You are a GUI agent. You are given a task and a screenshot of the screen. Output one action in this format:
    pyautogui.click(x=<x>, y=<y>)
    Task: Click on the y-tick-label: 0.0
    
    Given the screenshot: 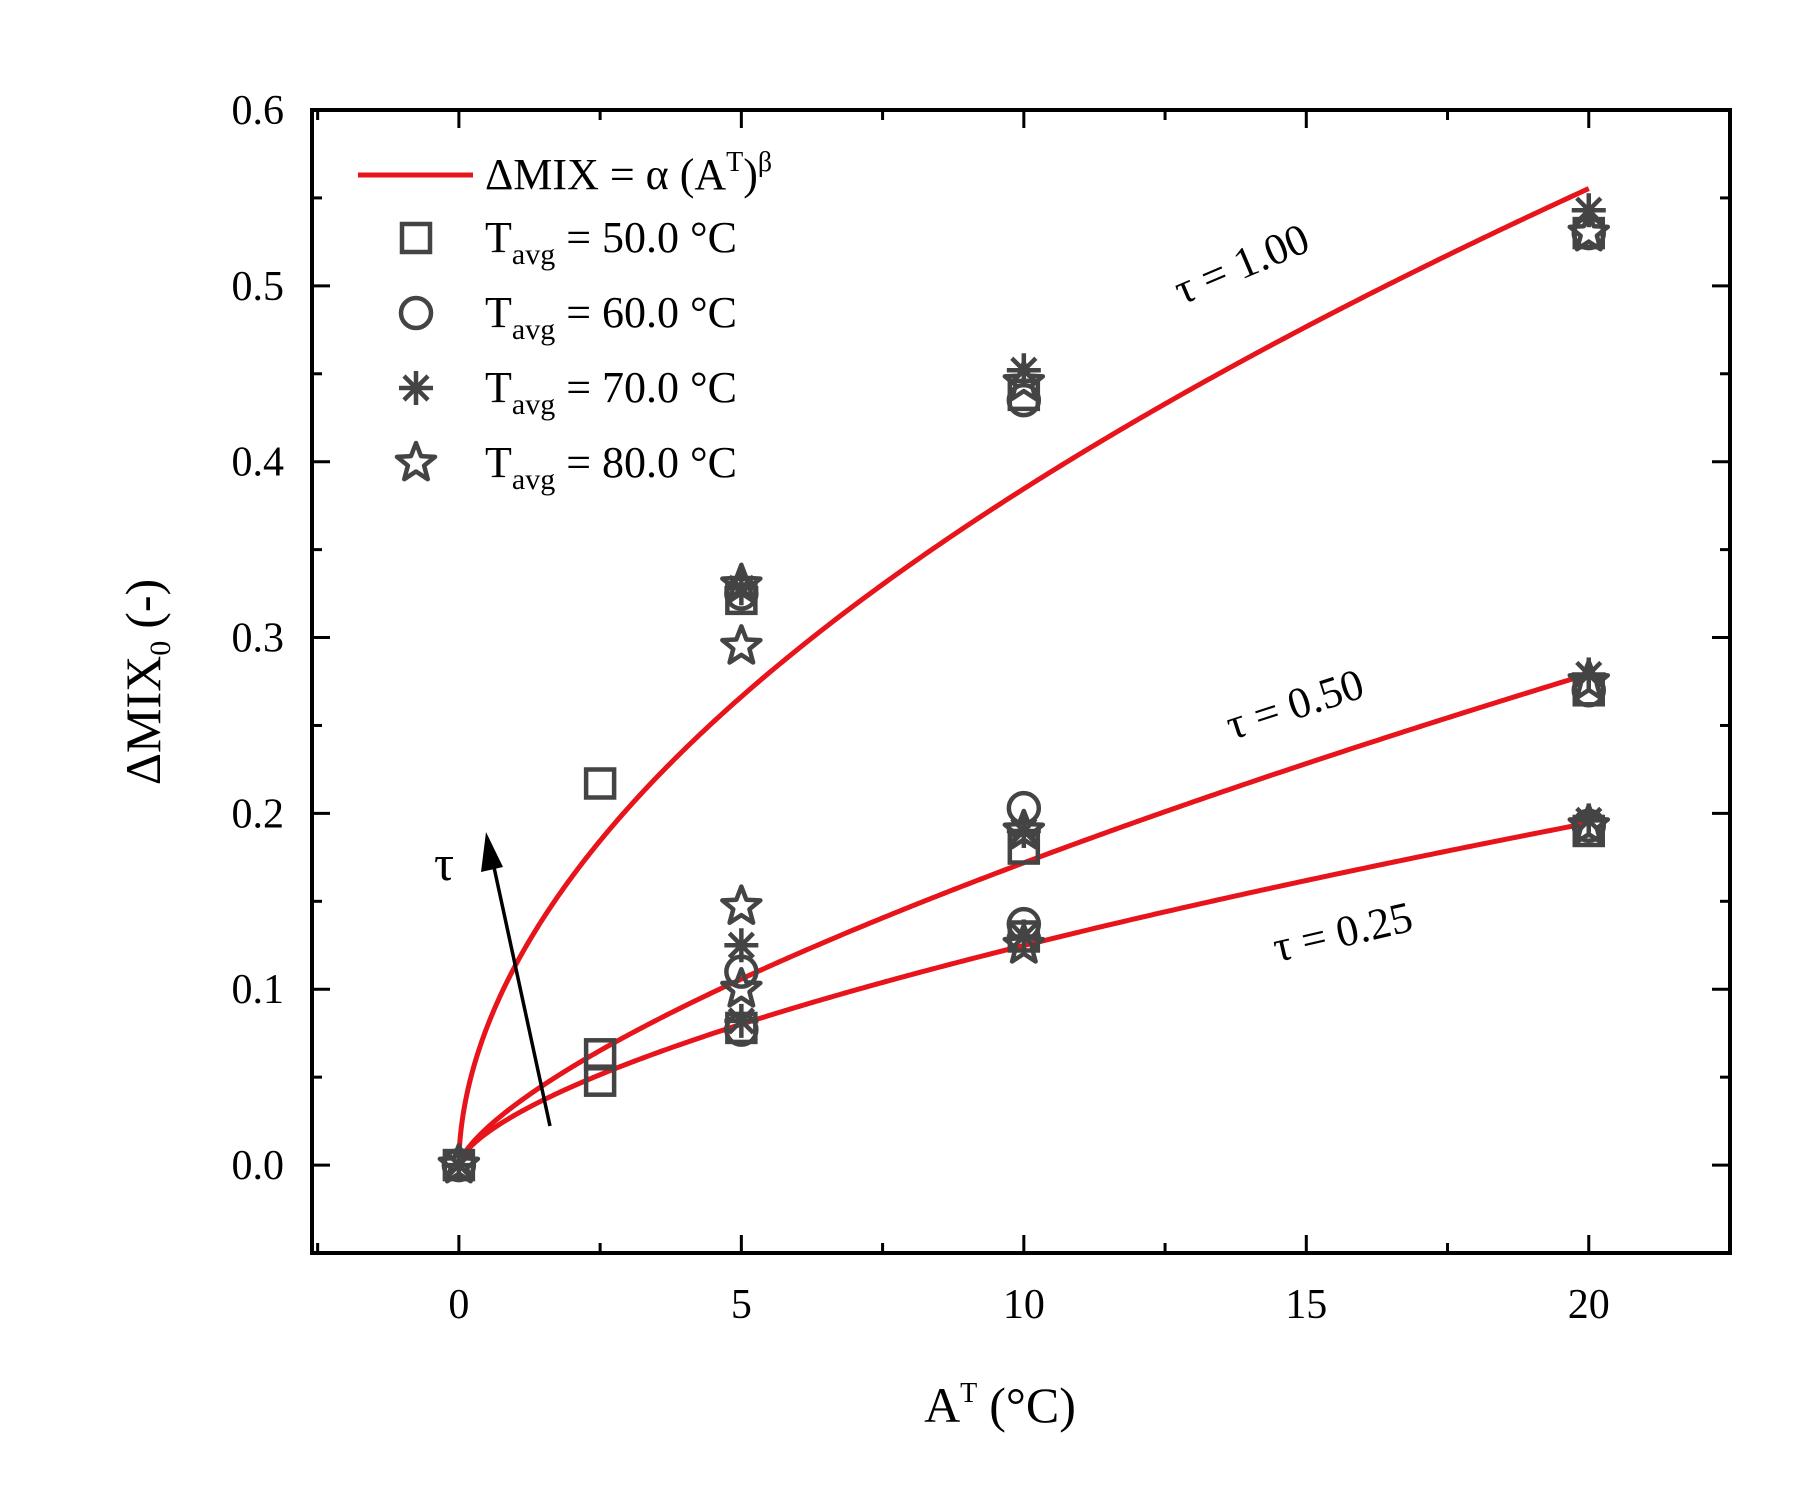 What is the action you would take?
    pyautogui.click(x=258, y=1166)
    